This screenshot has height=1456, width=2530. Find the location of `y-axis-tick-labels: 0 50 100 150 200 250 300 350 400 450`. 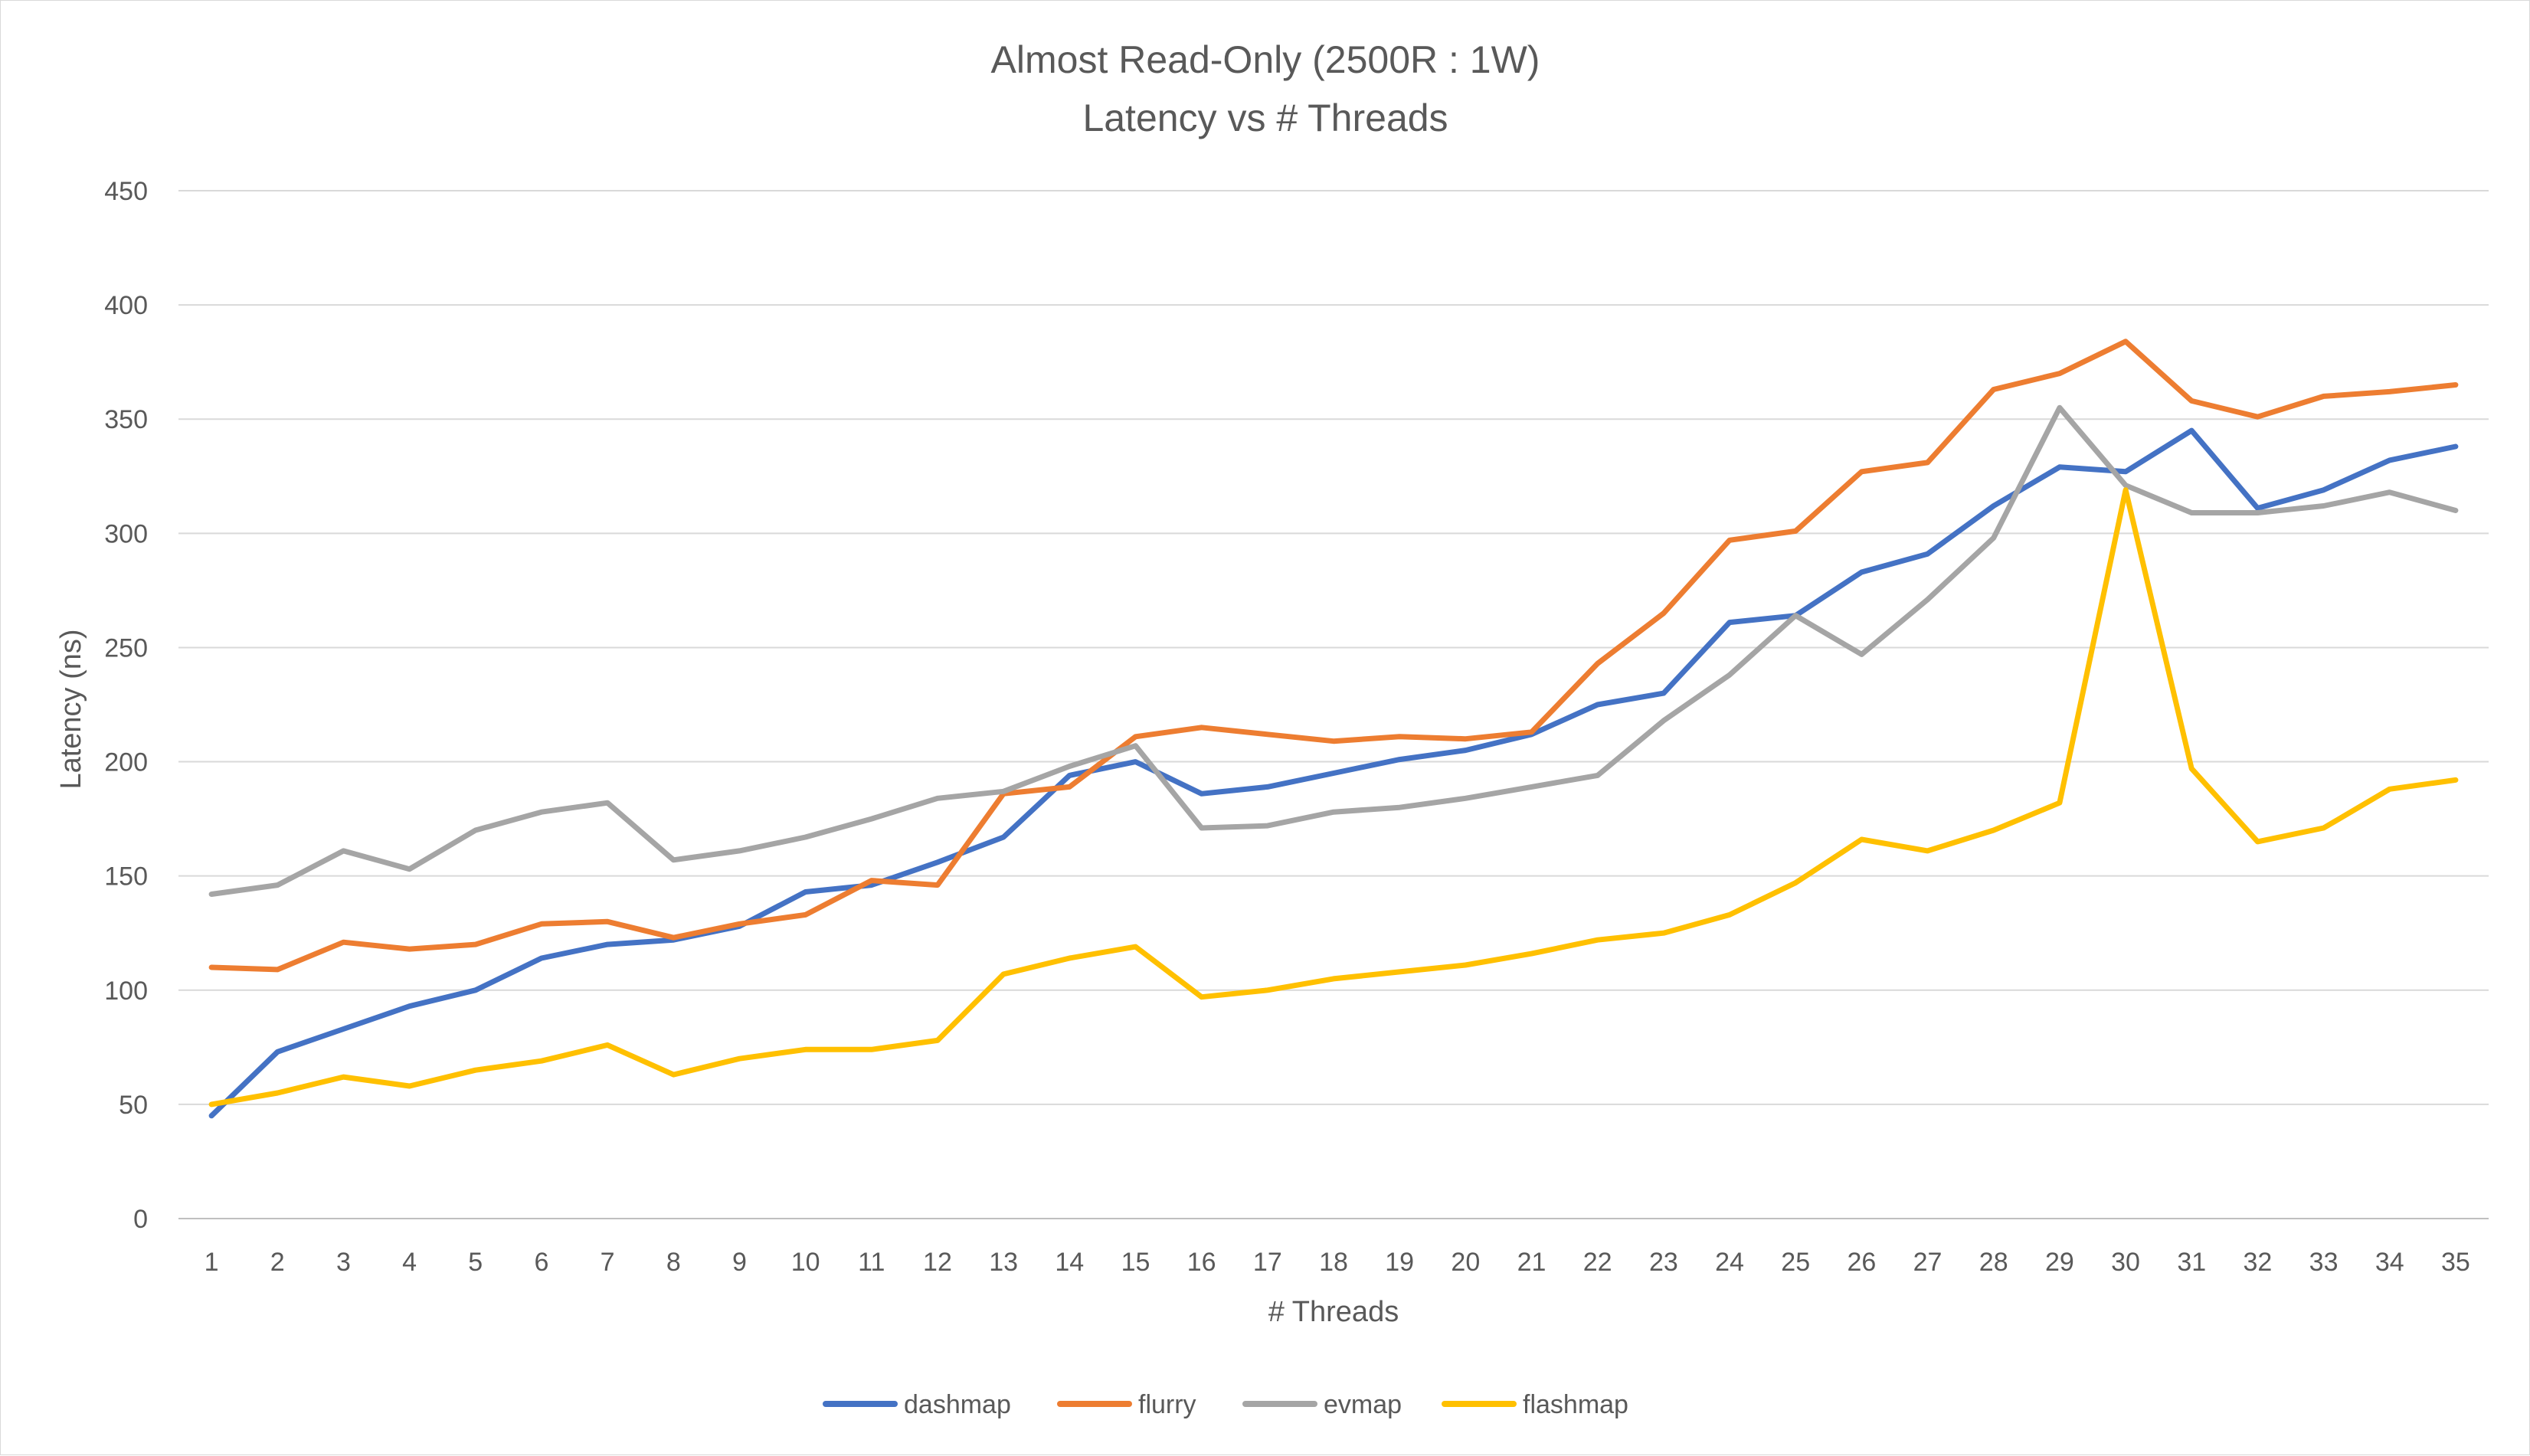

y-axis-tick-labels: 0 50 100 150 200 250 300 350 400 450 is located at coordinates (126, 705).